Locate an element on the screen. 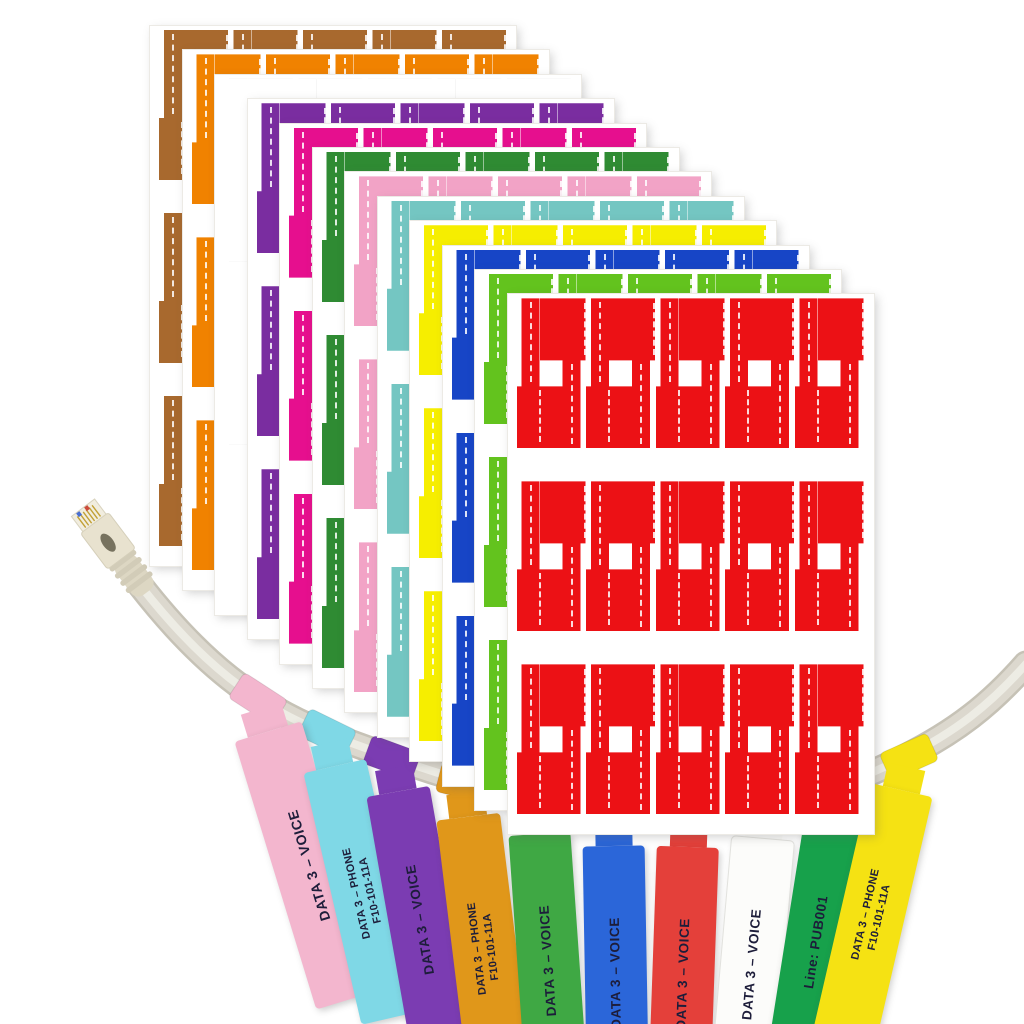 This screenshot has height=1024, width=1024. rj45-connector is located at coordinates (112, 547).